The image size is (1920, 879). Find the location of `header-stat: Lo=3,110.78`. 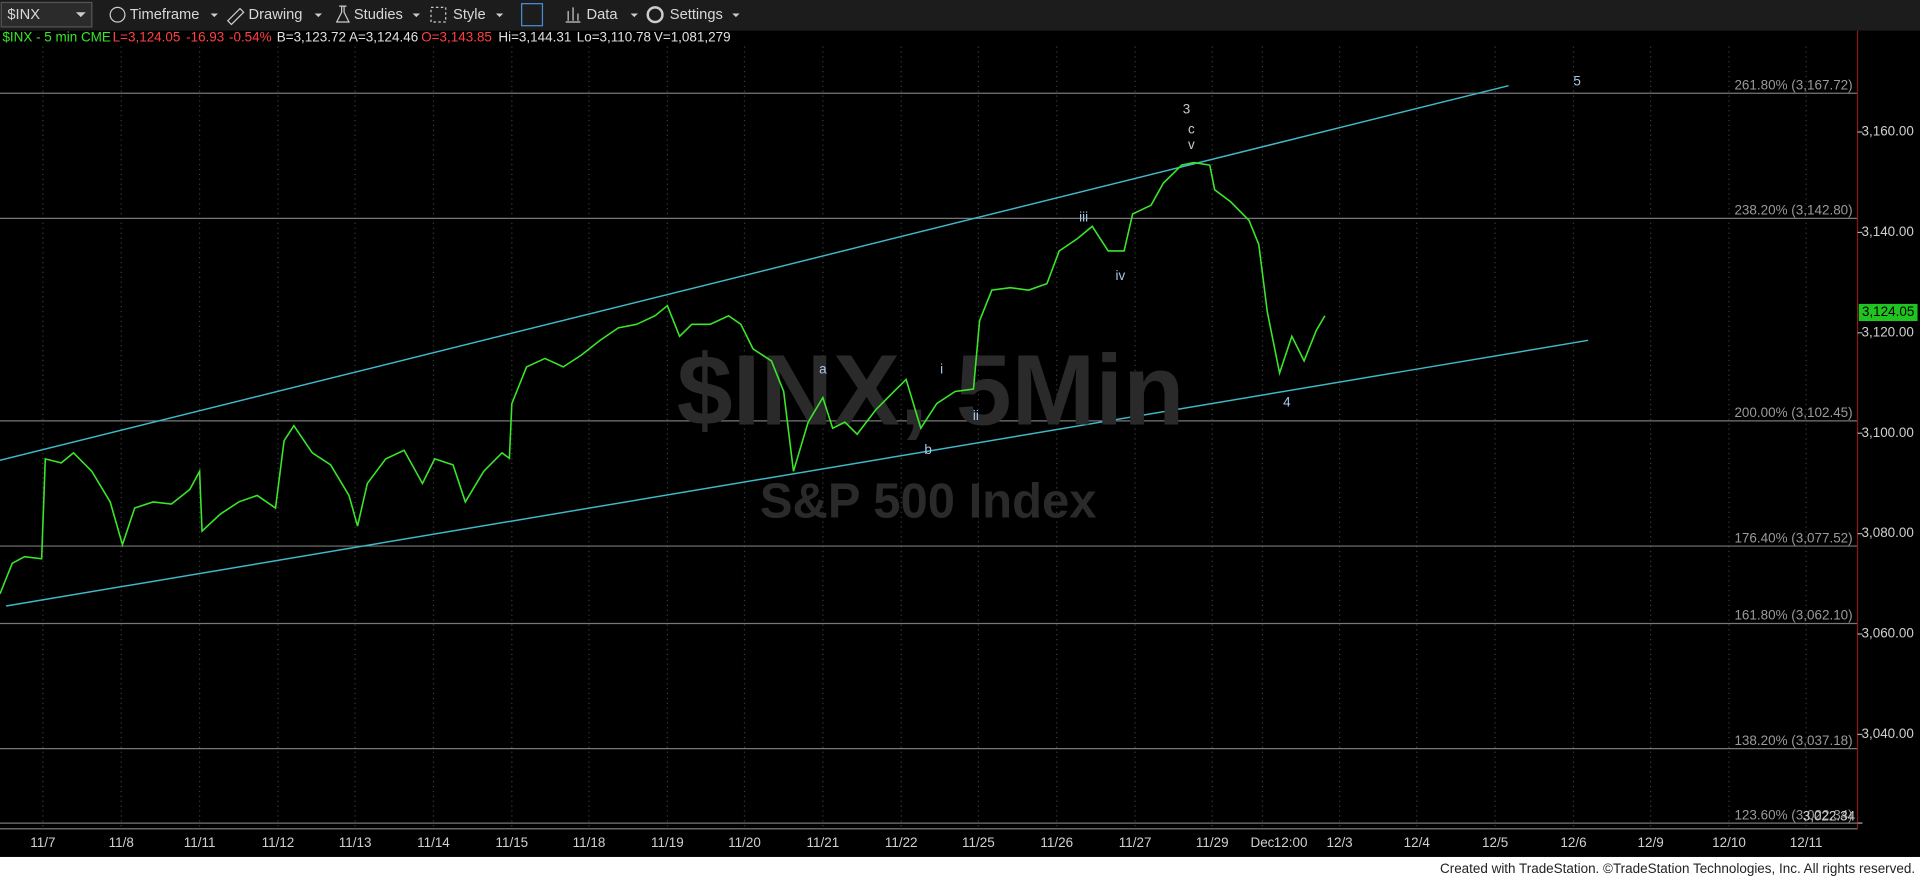

header-stat: Lo=3,110.78 is located at coordinates (614, 37).